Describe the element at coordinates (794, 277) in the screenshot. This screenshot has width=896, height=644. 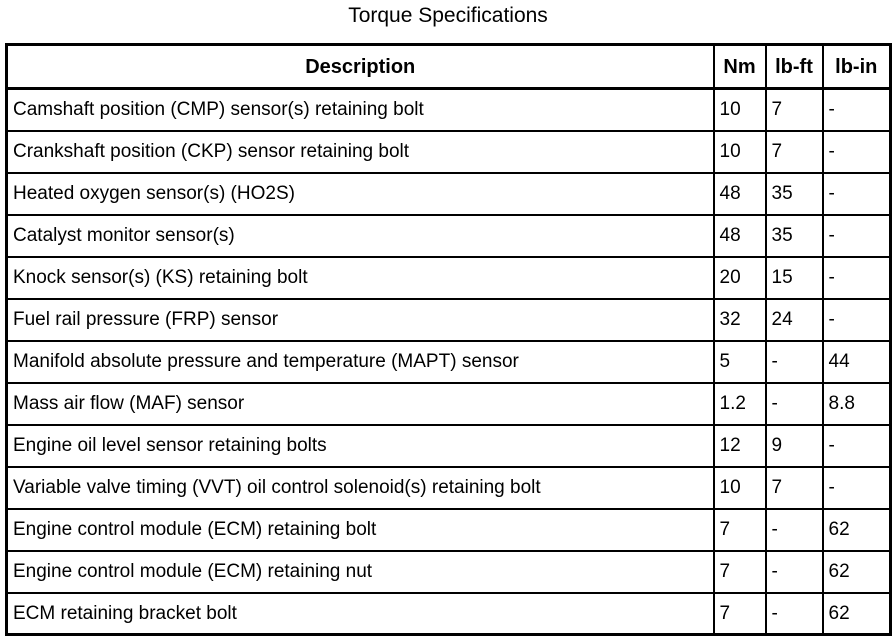
I see `cell-lb-ft: 15` at that location.